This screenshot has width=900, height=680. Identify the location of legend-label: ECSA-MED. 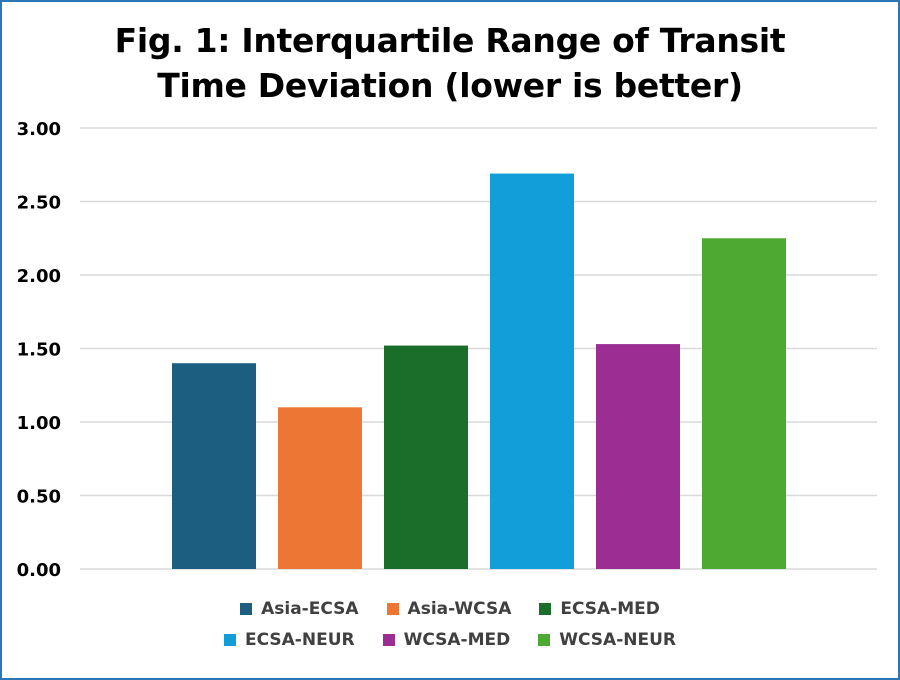
(610, 609).